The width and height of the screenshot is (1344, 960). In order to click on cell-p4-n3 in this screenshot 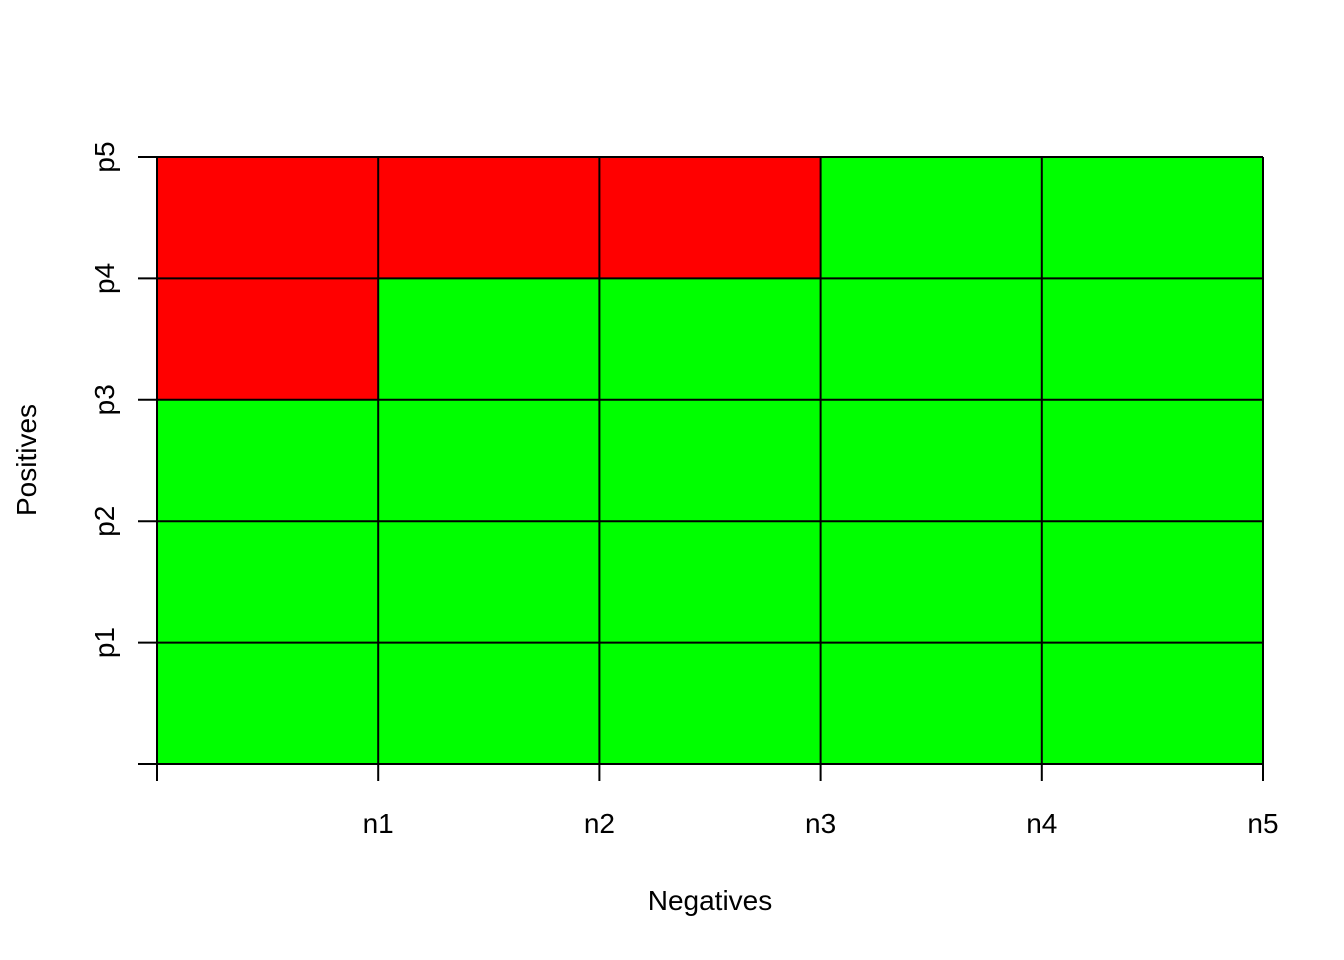, I will do `click(710, 339)`.